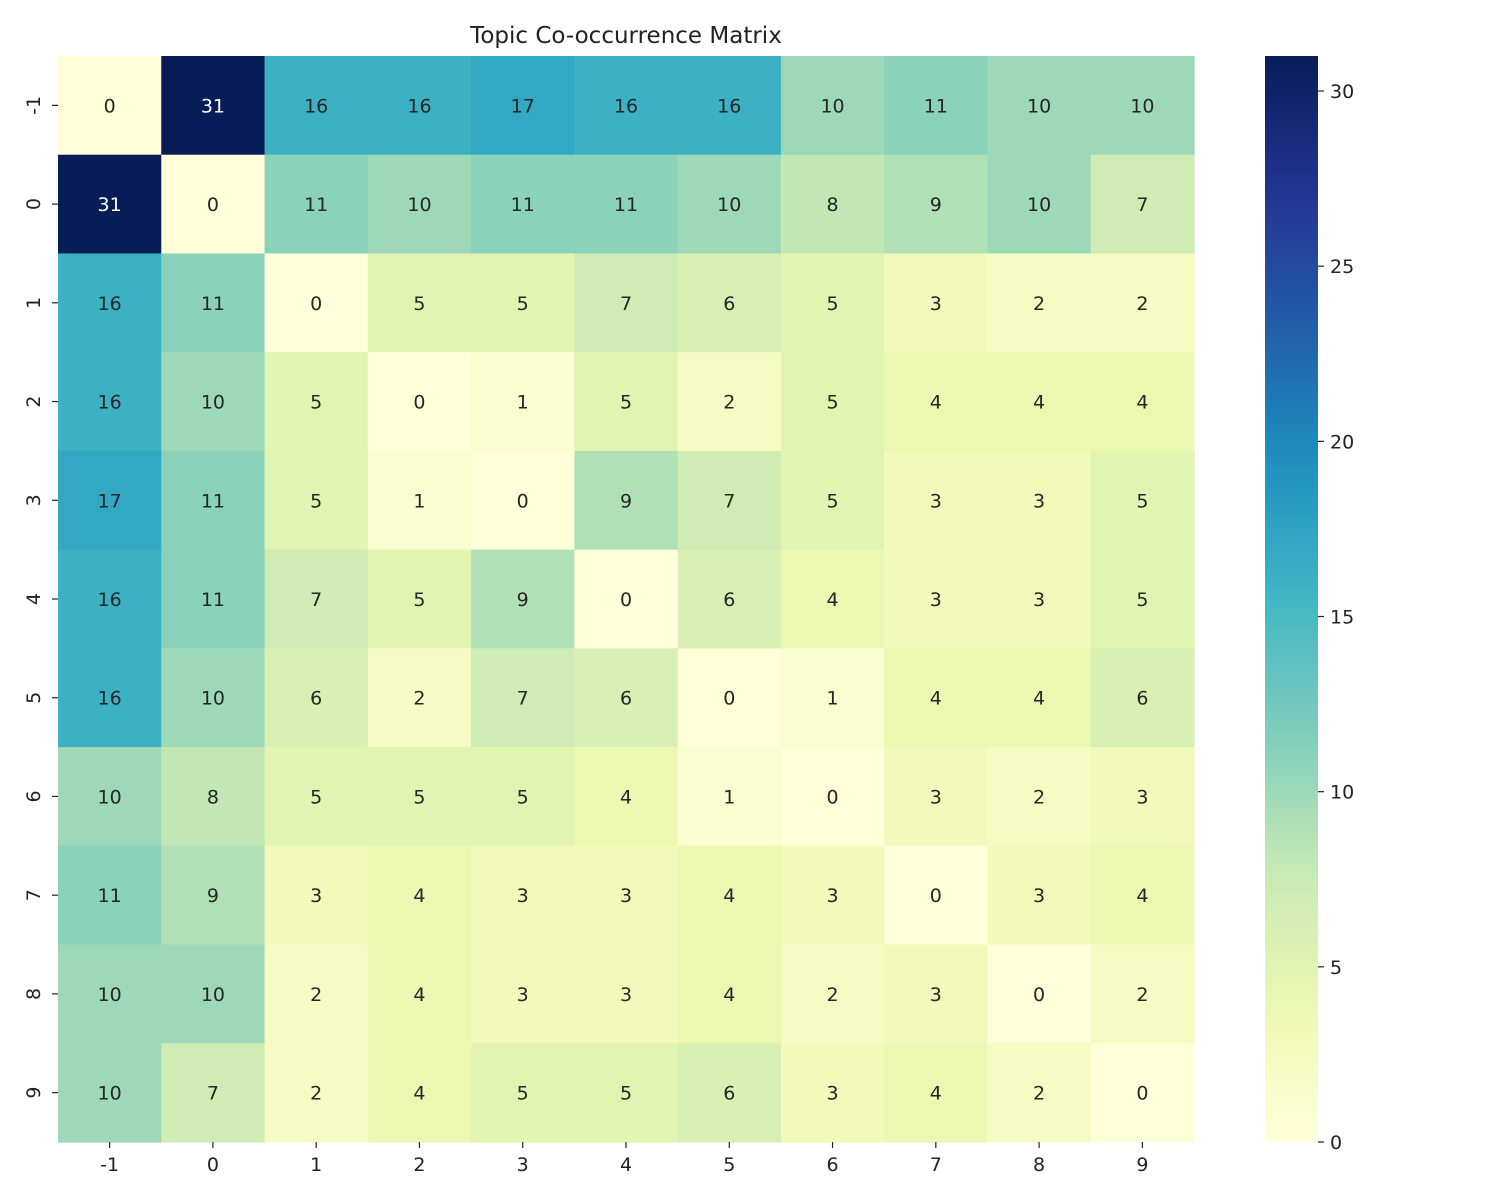 The height and width of the screenshot is (1200, 1500). Describe the element at coordinates (419, 1165) in the screenshot. I see `x-tick-label: 2` at that location.